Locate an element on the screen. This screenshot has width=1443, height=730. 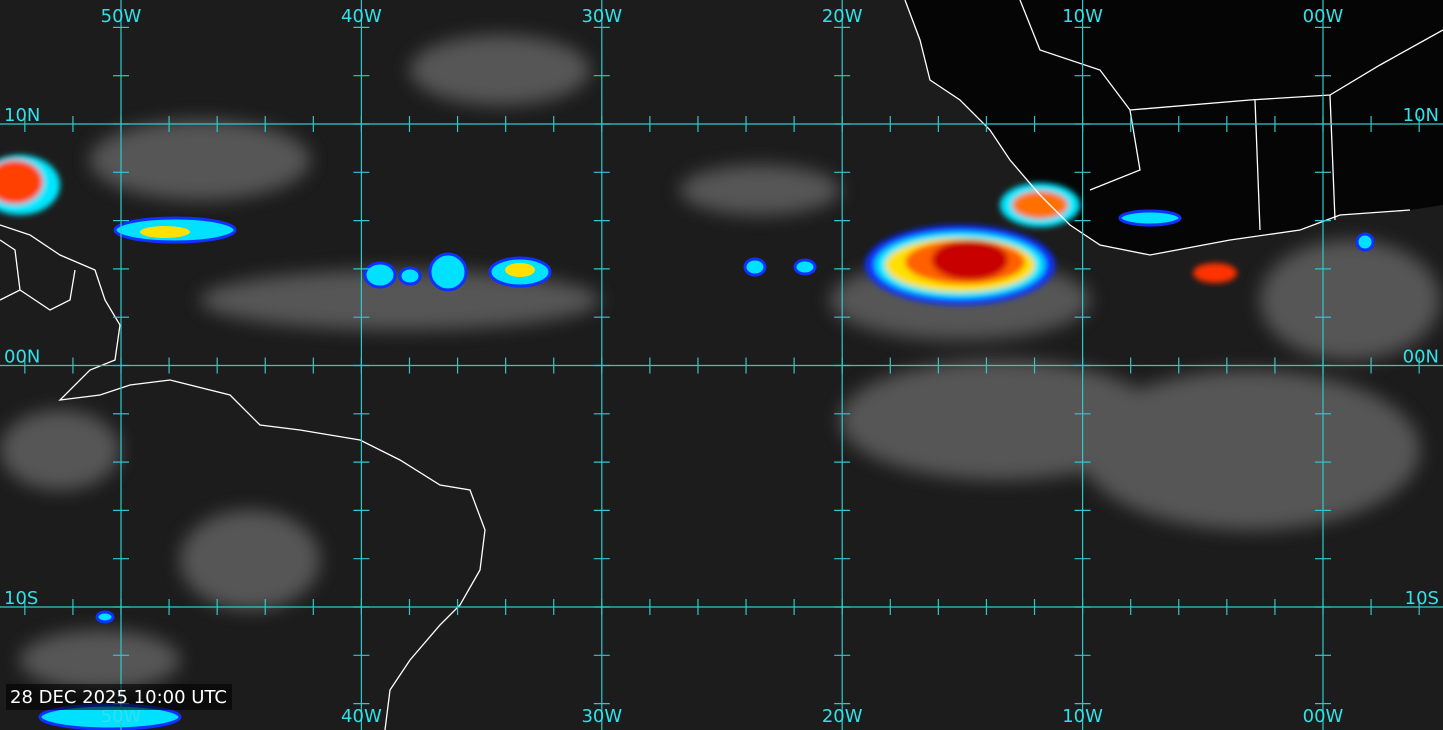
timestamp-bg is located at coordinates (119, 697).